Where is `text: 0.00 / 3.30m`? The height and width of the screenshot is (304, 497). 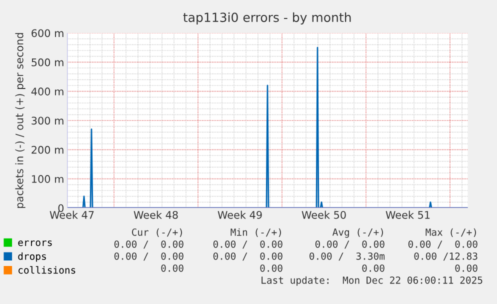 text: 0.00 / 3.30m is located at coordinates (347, 256).